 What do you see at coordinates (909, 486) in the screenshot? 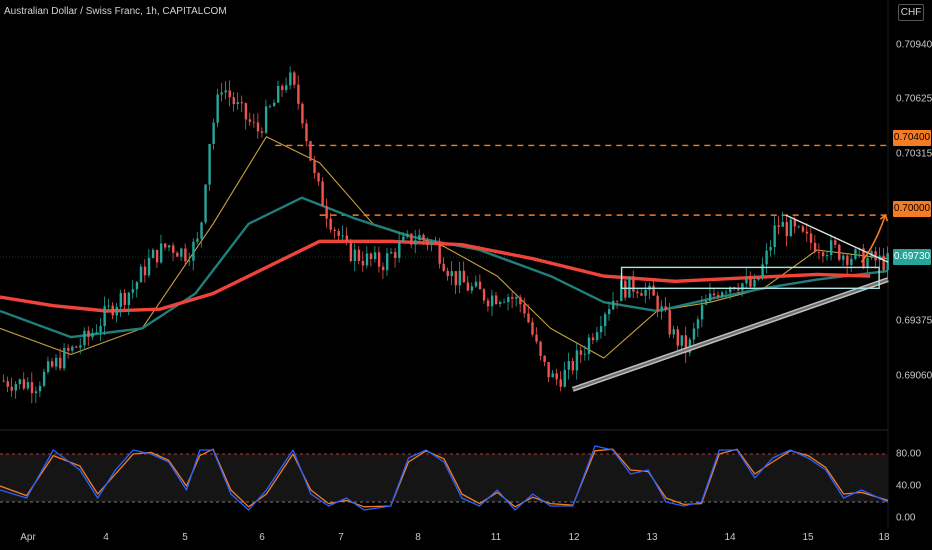
I see `oscillator-tick: 40.00` at bounding box center [909, 486].